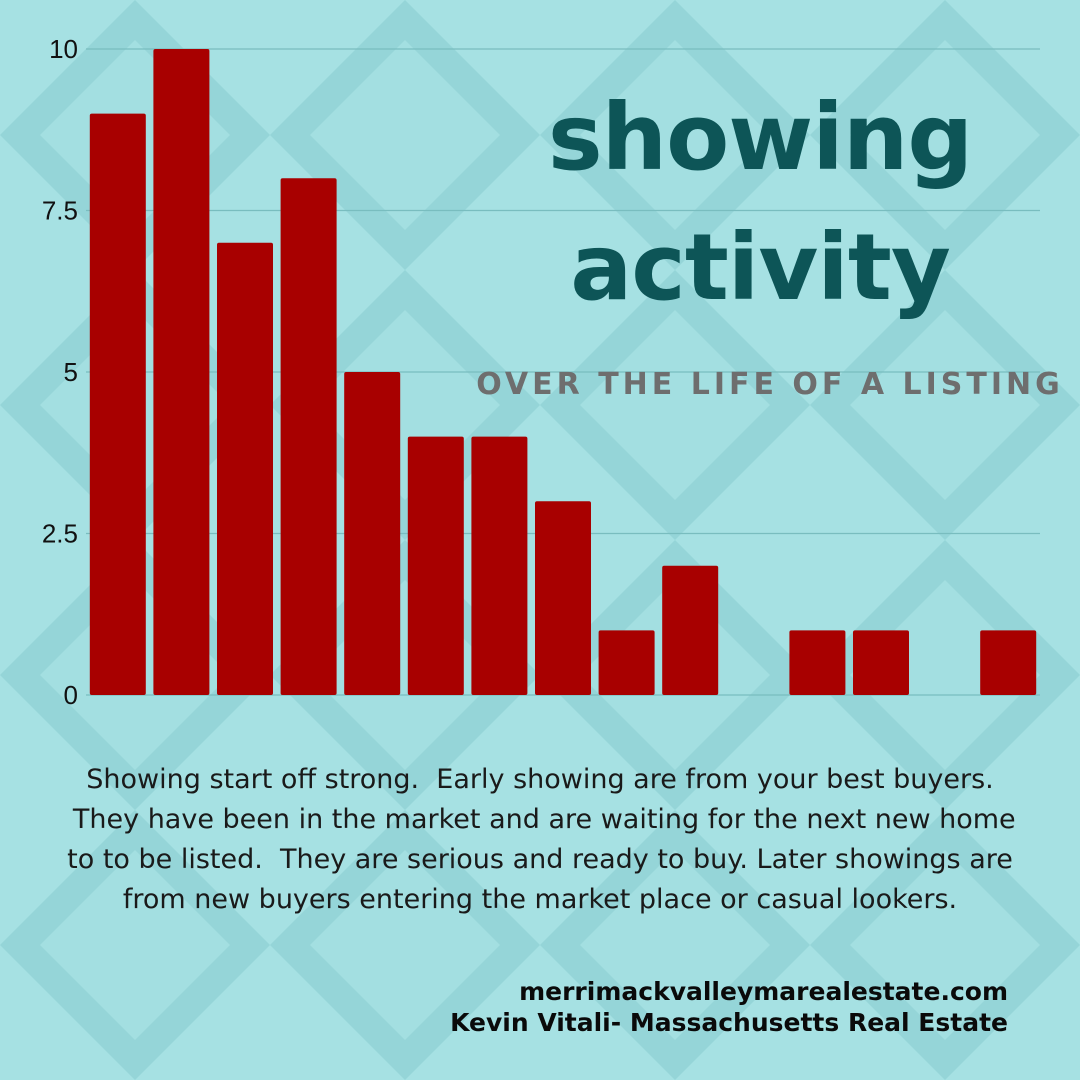  What do you see at coordinates (71, 695) in the screenshot?
I see `y-tick-label: 0` at bounding box center [71, 695].